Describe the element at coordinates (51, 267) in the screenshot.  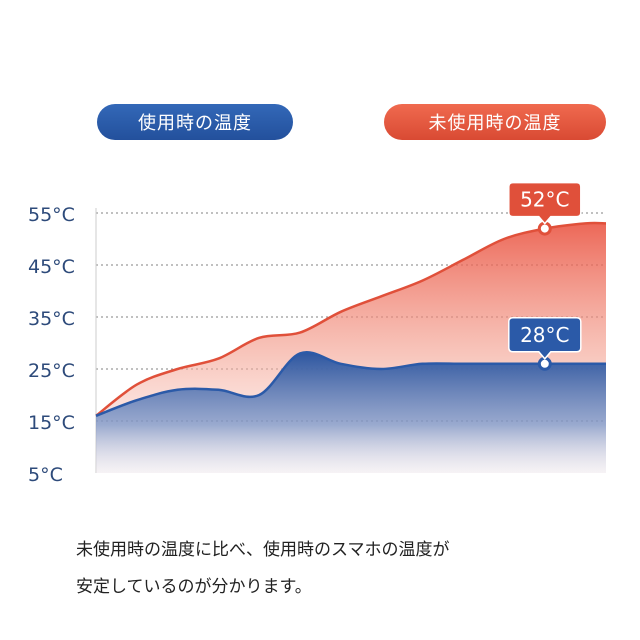
I see `y-tick-label: 45°C` at that location.